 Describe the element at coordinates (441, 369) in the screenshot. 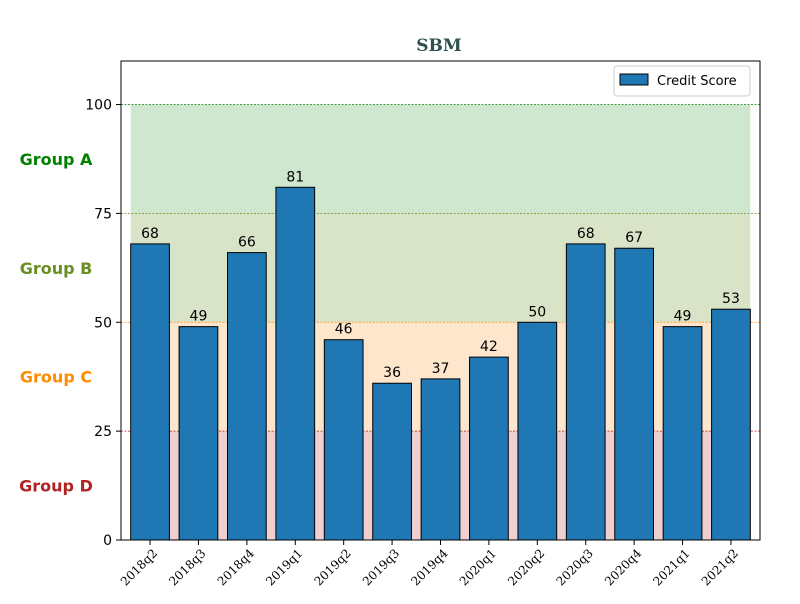

I see `data-label: 37` at that location.